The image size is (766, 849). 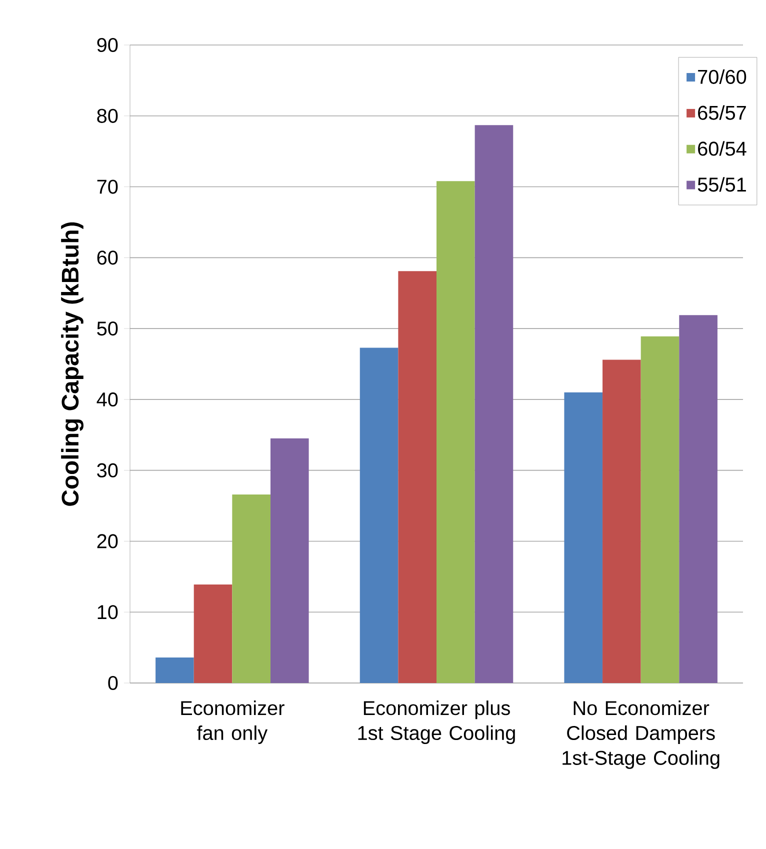 I want to click on x-tick-label: Economizer fan only, so click(x=232, y=722).